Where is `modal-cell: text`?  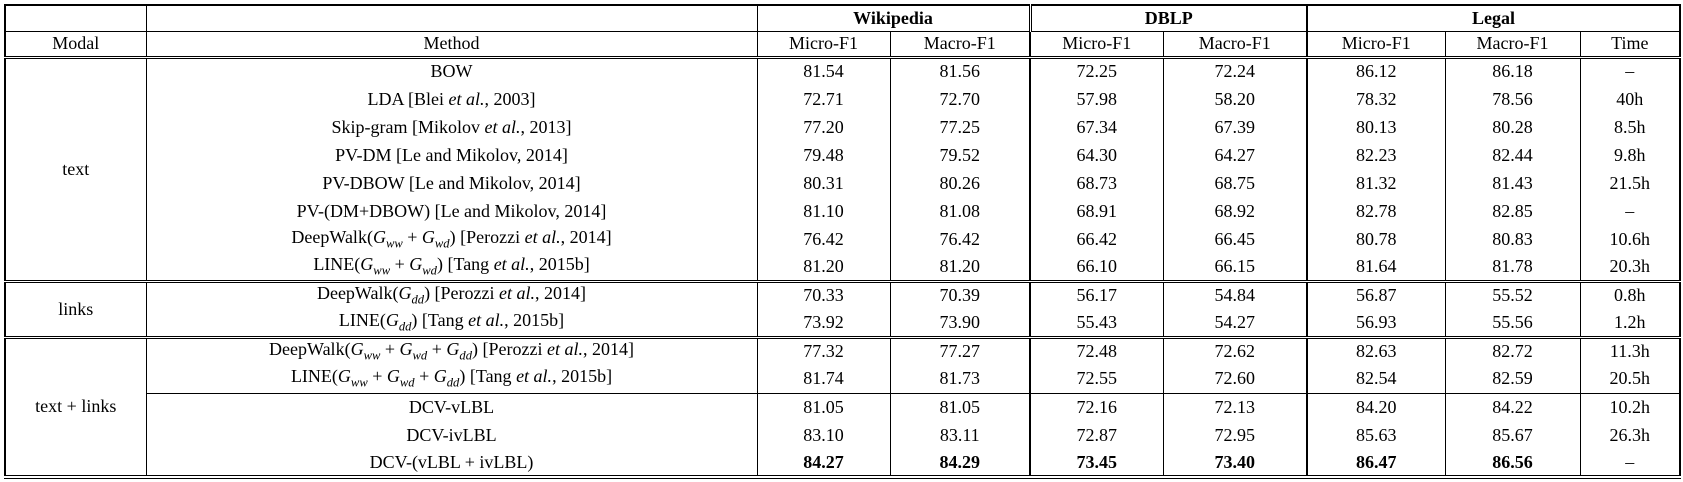 modal-cell: text is located at coordinates (75, 170).